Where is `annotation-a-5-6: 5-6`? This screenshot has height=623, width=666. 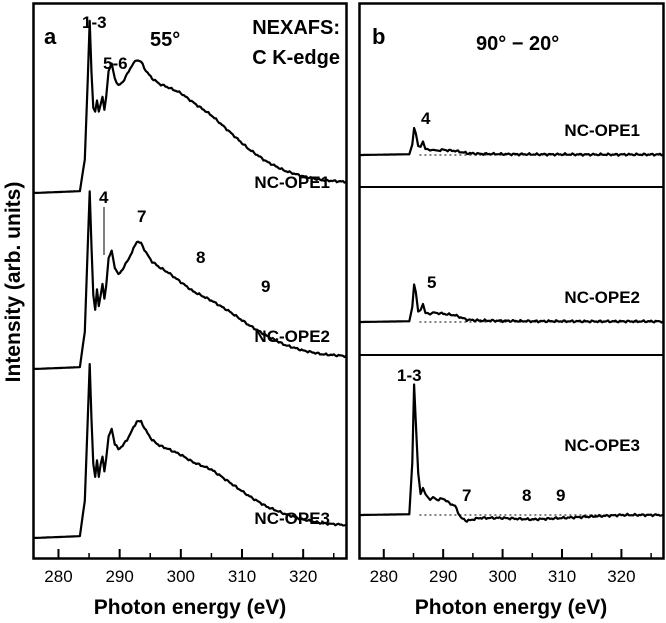 annotation-a-5-6: 5-6 is located at coordinates (115, 63).